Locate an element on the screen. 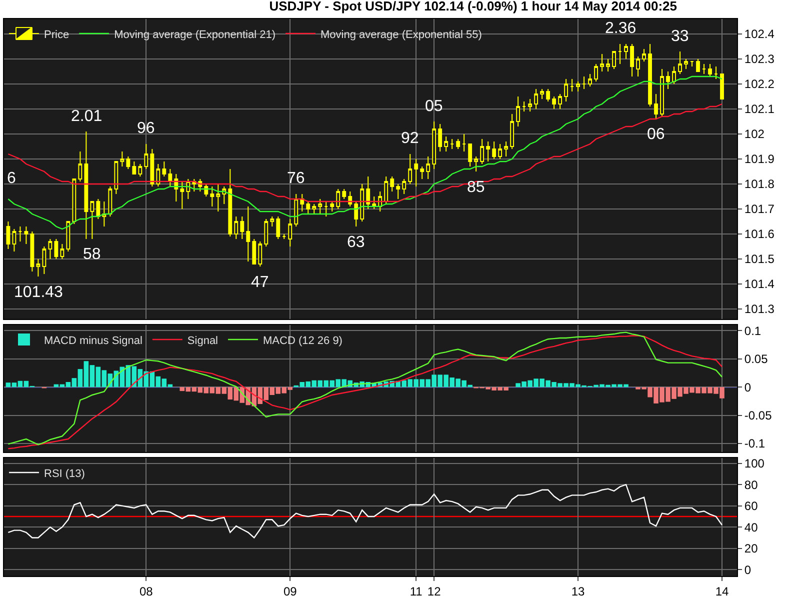 The image size is (800, 600). annotation: 85 is located at coordinates (476, 187).